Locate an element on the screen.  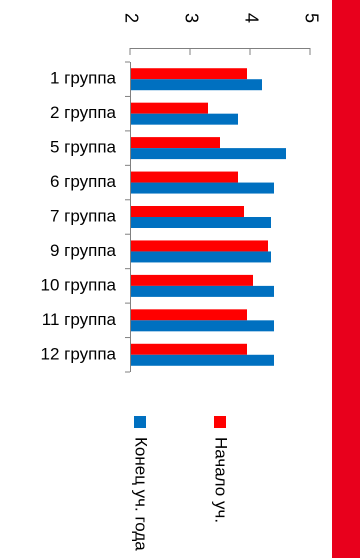
category-label: 11 группа is located at coordinates (79, 319).